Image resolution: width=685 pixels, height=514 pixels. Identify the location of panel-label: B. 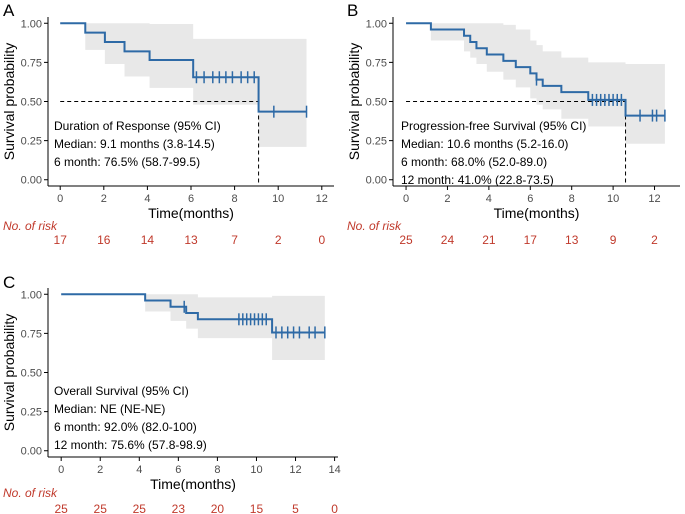
(352, 10).